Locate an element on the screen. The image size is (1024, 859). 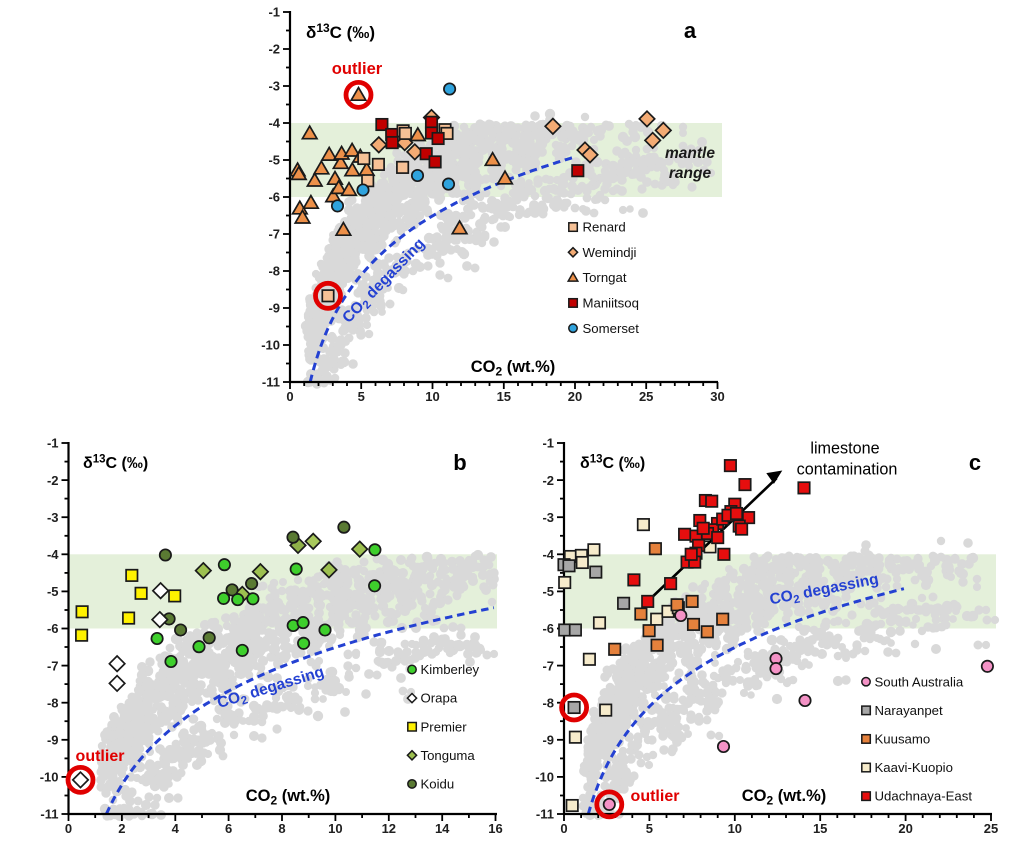
svg-text: Kuusamo is located at coordinates (903, 739).